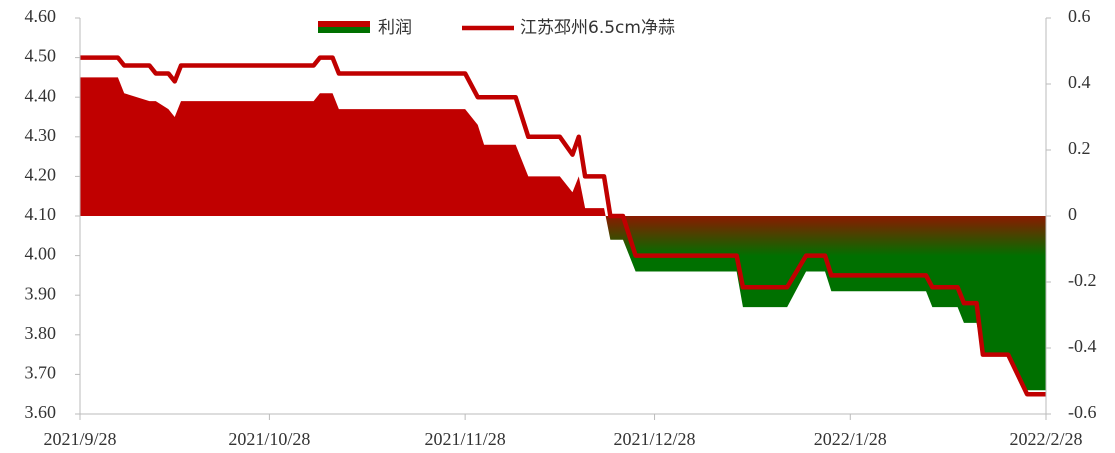  I want to click on x-tick-label: 2022/2/28, so click(1045, 439).